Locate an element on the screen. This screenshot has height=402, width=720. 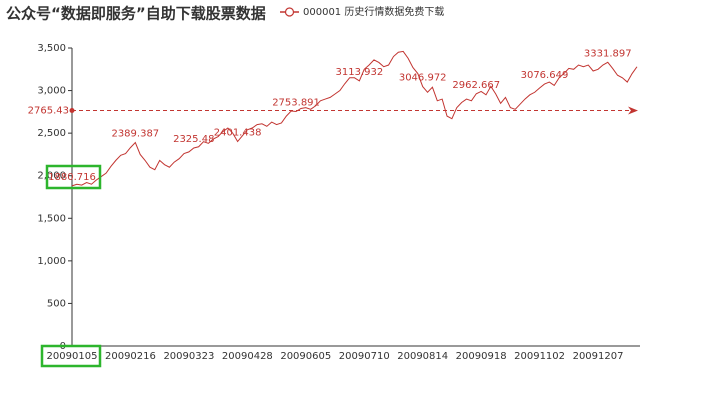
data-label: 1880.716 is located at coordinates (72, 177).